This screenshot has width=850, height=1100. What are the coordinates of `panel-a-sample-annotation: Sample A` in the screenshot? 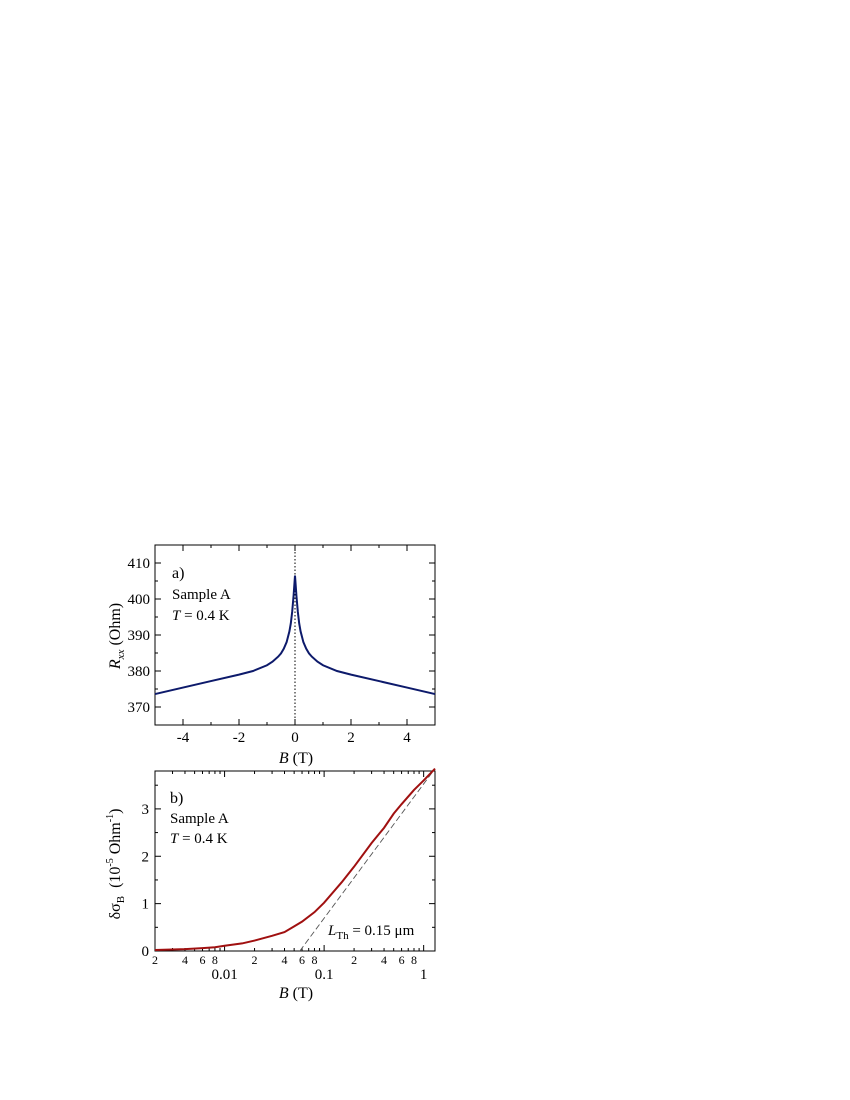 It's located at (201, 595).